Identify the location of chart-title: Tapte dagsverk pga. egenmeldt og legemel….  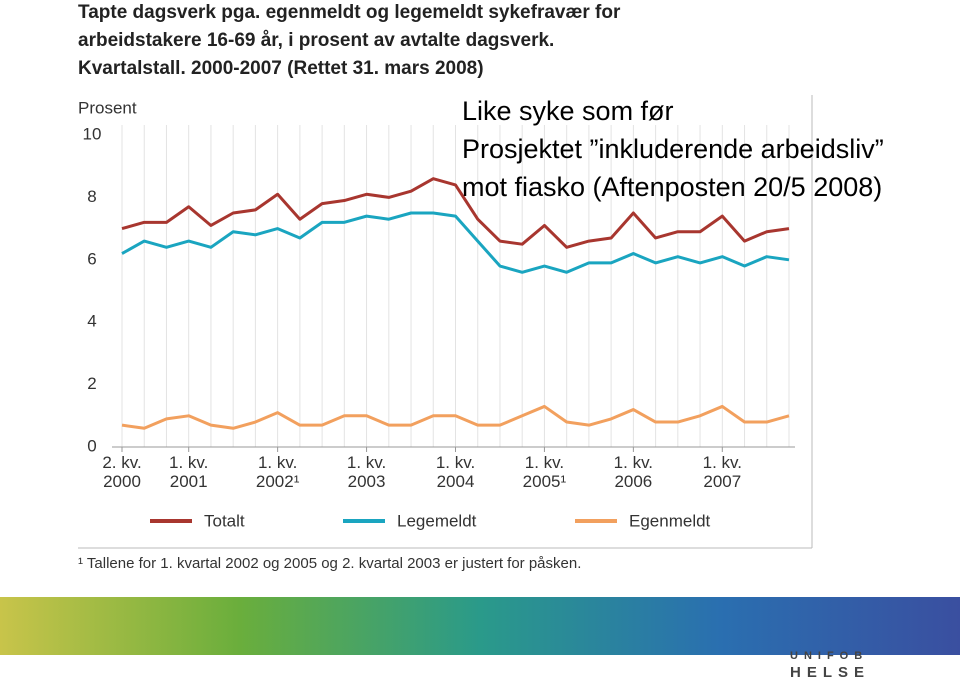
(349, 12).